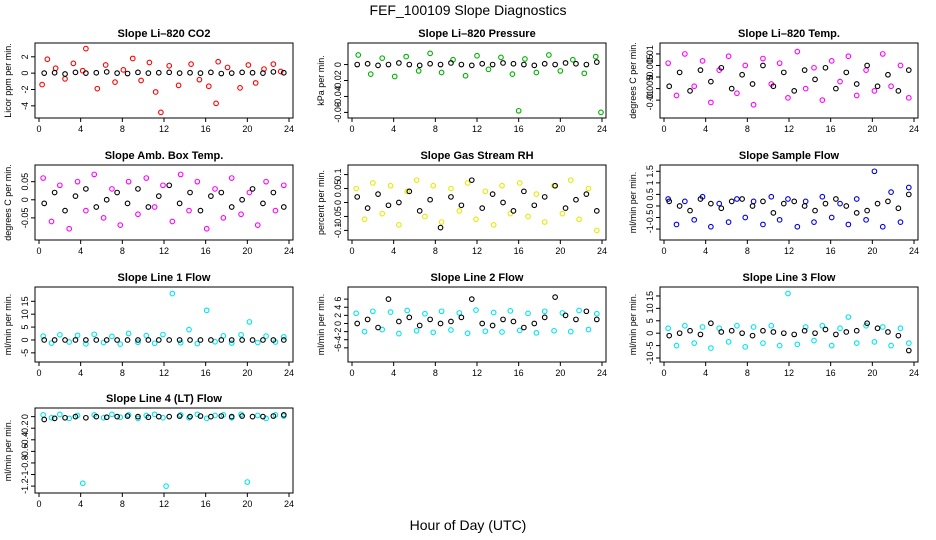 This screenshot has height=540, width=936. I want to click on y-axis-label: degrees C per min., so click(633, 80).